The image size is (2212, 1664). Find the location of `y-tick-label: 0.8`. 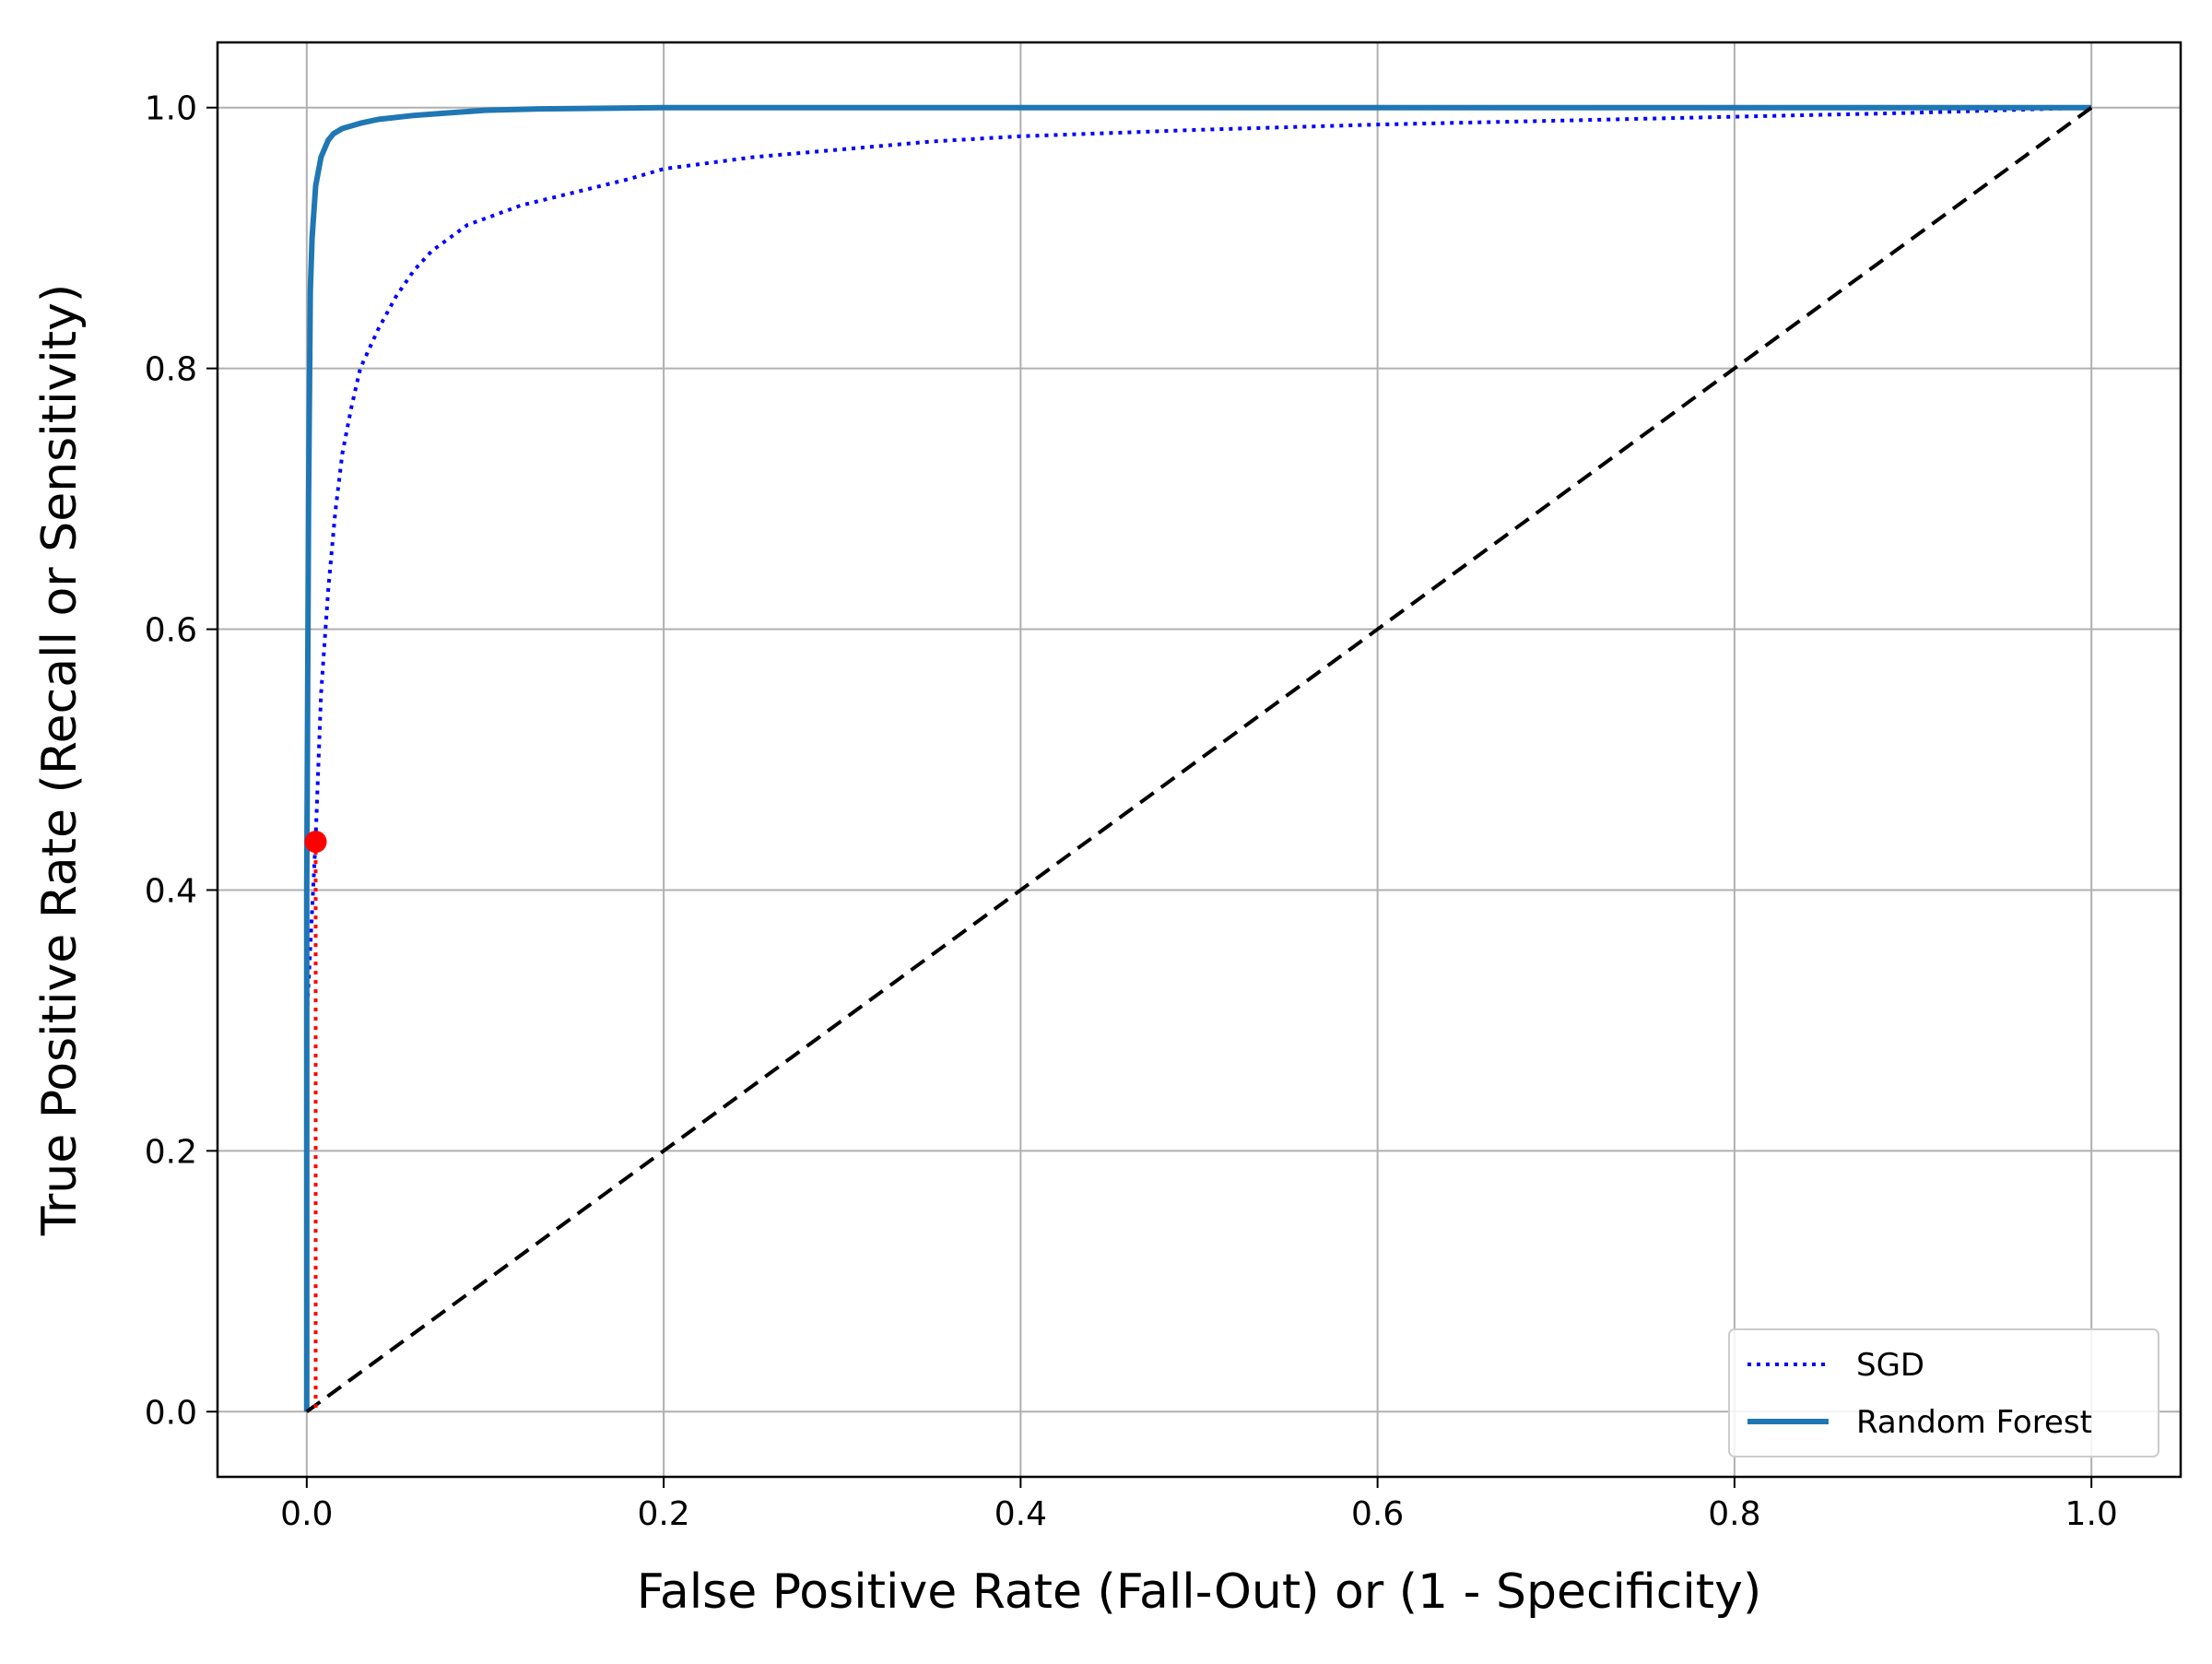

y-tick-label: 0.8 is located at coordinates (171, 370).